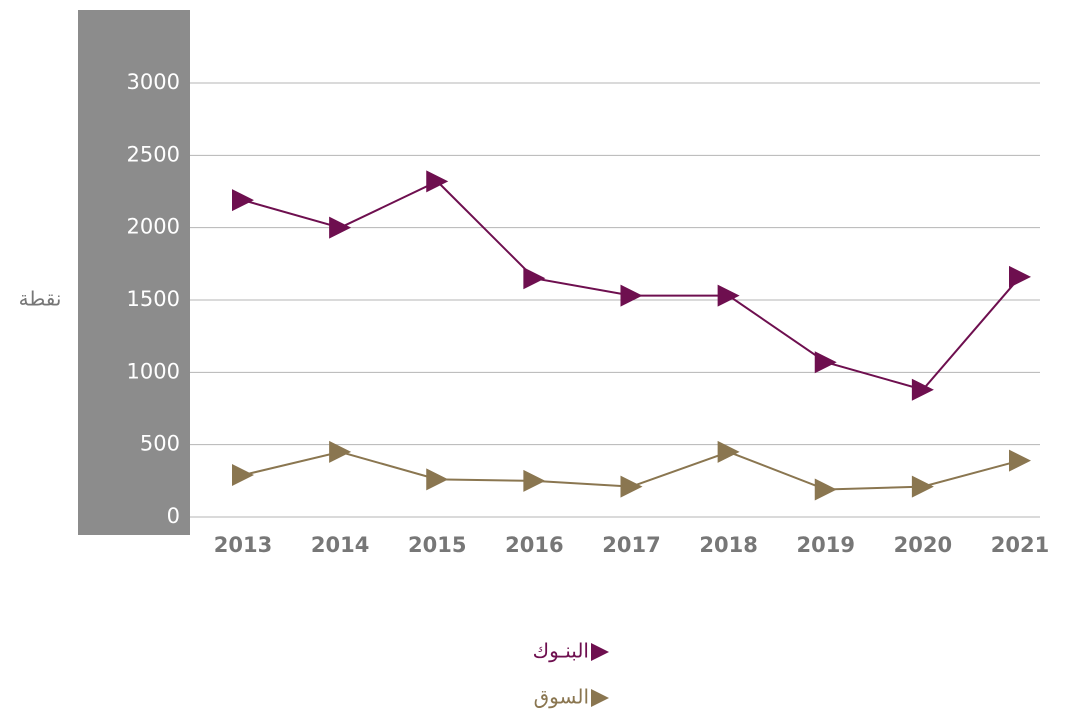 This screenshot has width=1068, height=714. What do you see at coordinates (534, 545) in the screenshot?
I see `x-tick-label: 2016` at bounding box center [534, 545].